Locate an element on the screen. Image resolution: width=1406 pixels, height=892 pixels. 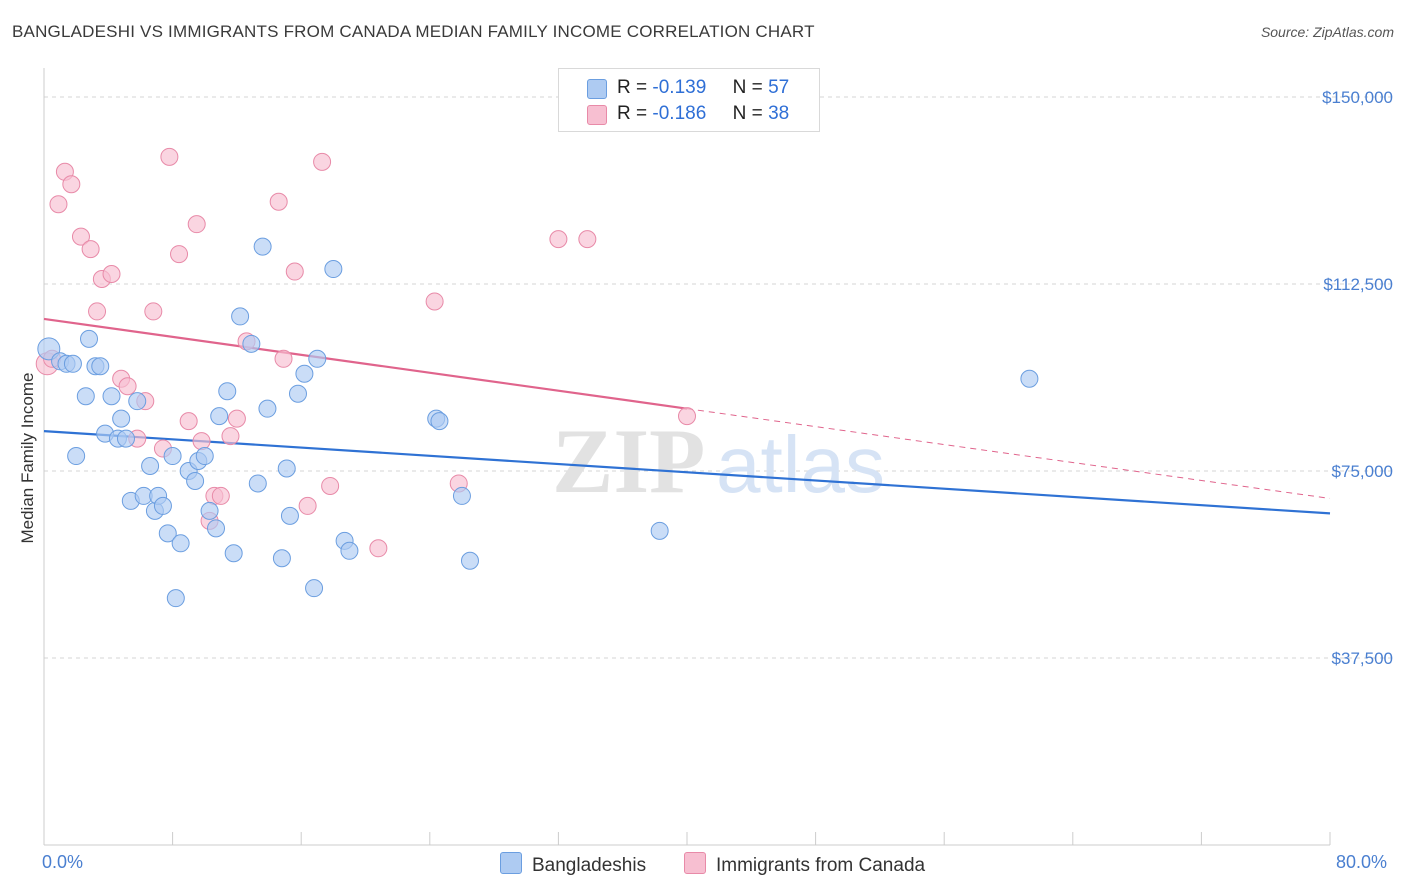
bottom-legend-bangladeshis: Bangladeshis is located at coordinates (573, 864).